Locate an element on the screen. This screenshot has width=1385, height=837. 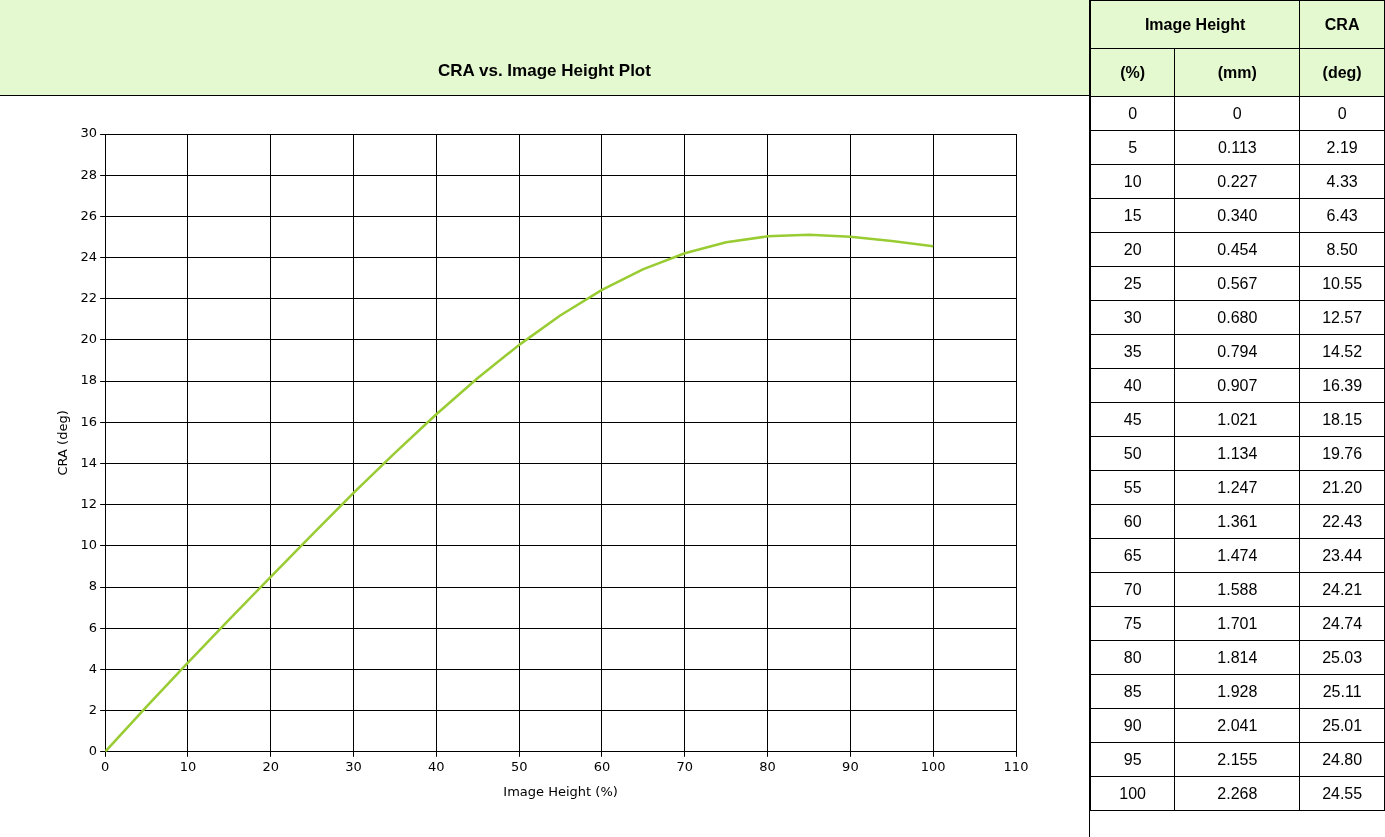
x-tick-label: 80 is located at coordinates (767, 766).